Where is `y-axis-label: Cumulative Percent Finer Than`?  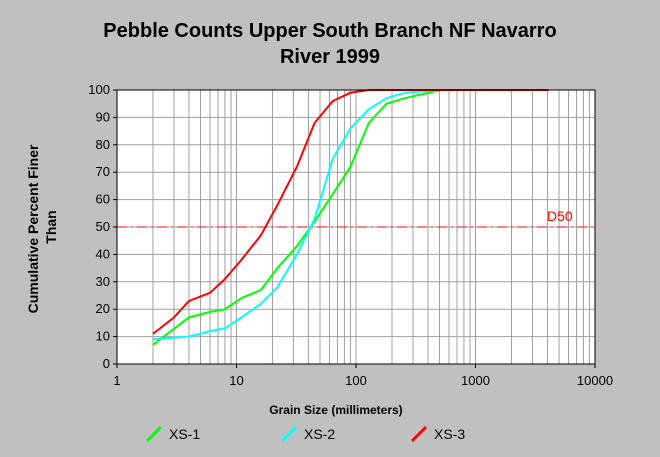 y-axis-label: Cumulative Percent Finer Than is located at coordinates (42, 227).